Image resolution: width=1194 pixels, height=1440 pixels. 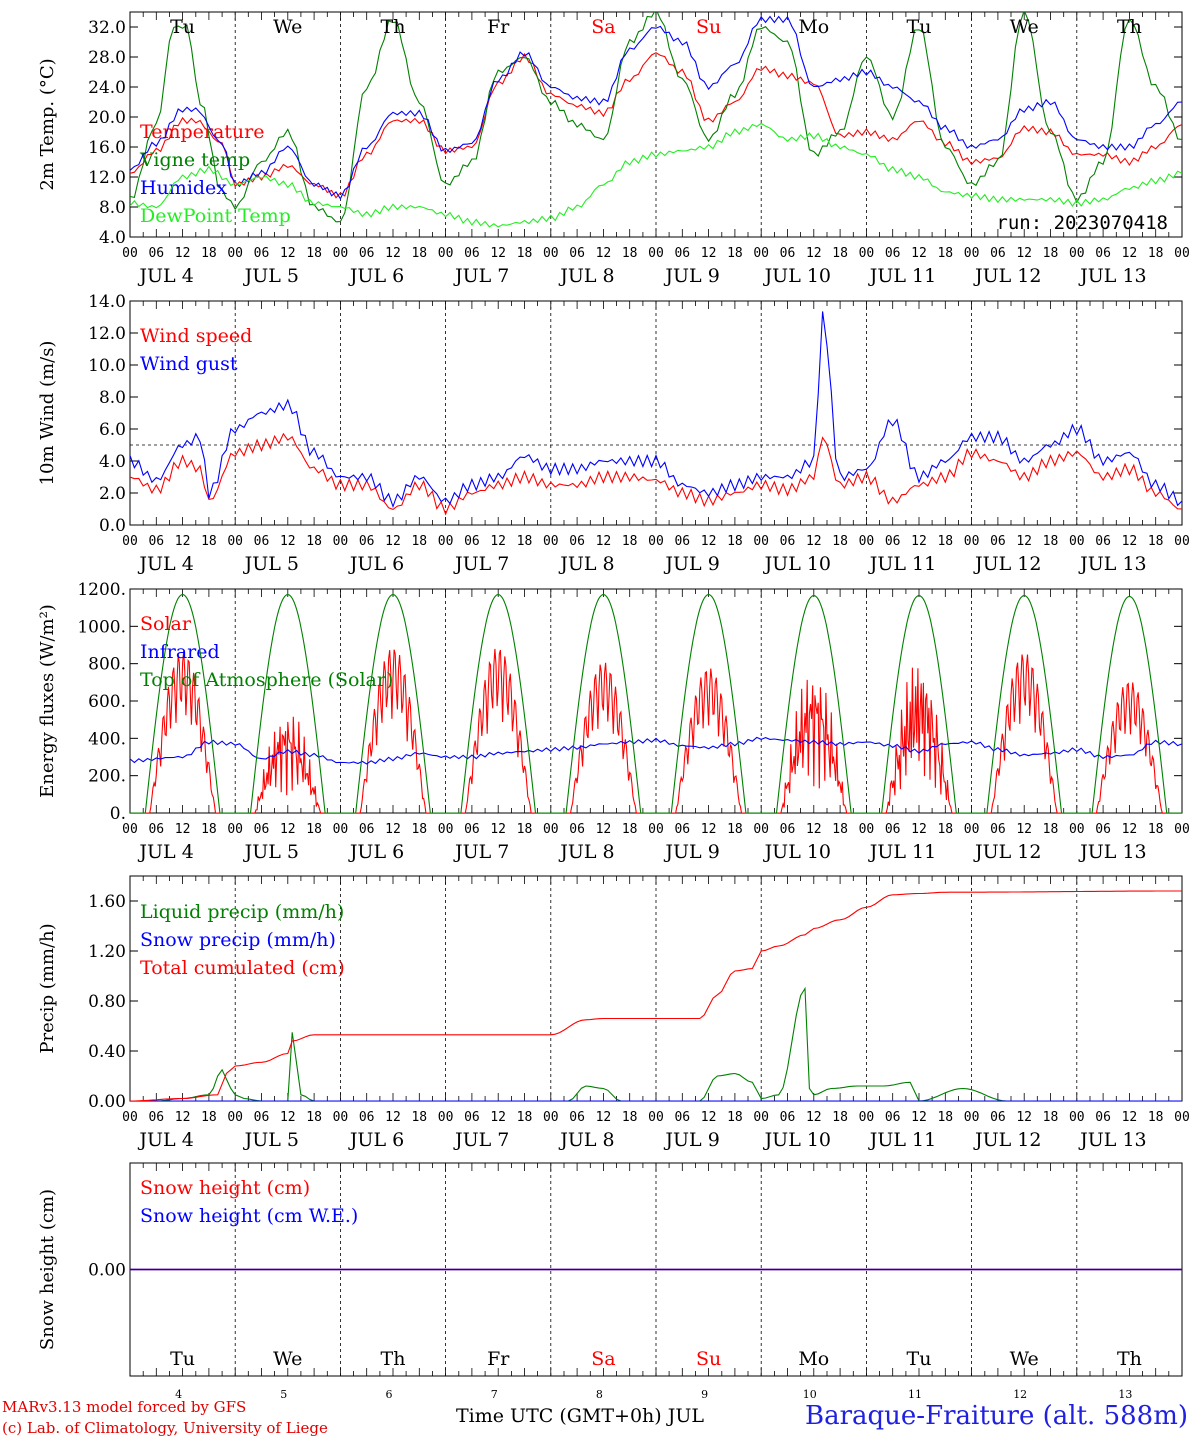 I want to click on run-label: run: 2023070418, so click(x=1082, y=223).